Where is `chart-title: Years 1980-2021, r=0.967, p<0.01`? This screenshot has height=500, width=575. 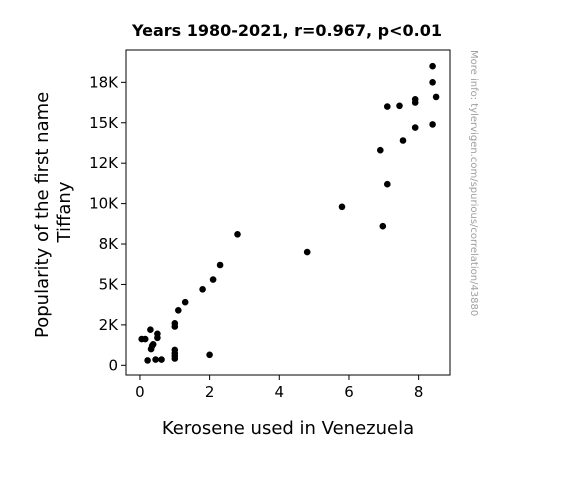
chart-title: Years 1980-2021, r=0.967, p<0.01 is located at coordinates (286, 30).